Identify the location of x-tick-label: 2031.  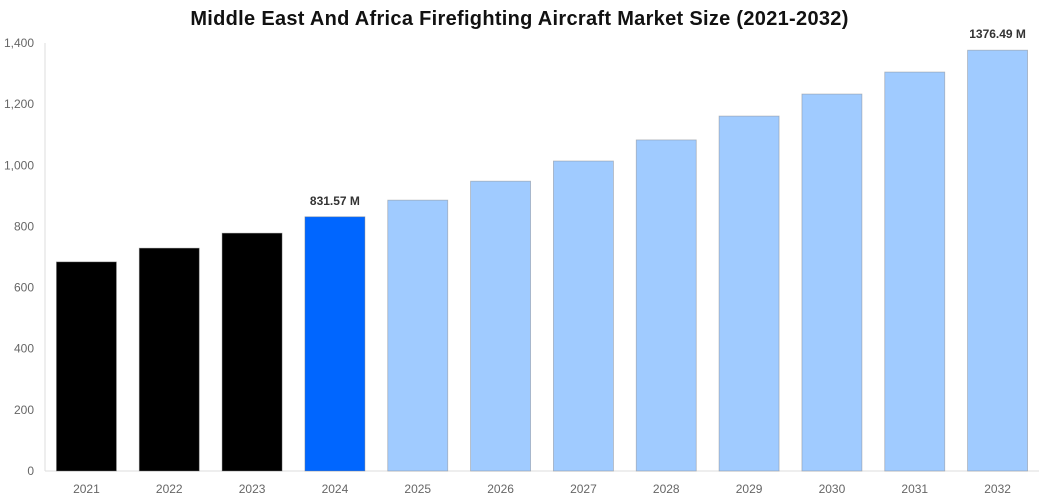
(914, 489).